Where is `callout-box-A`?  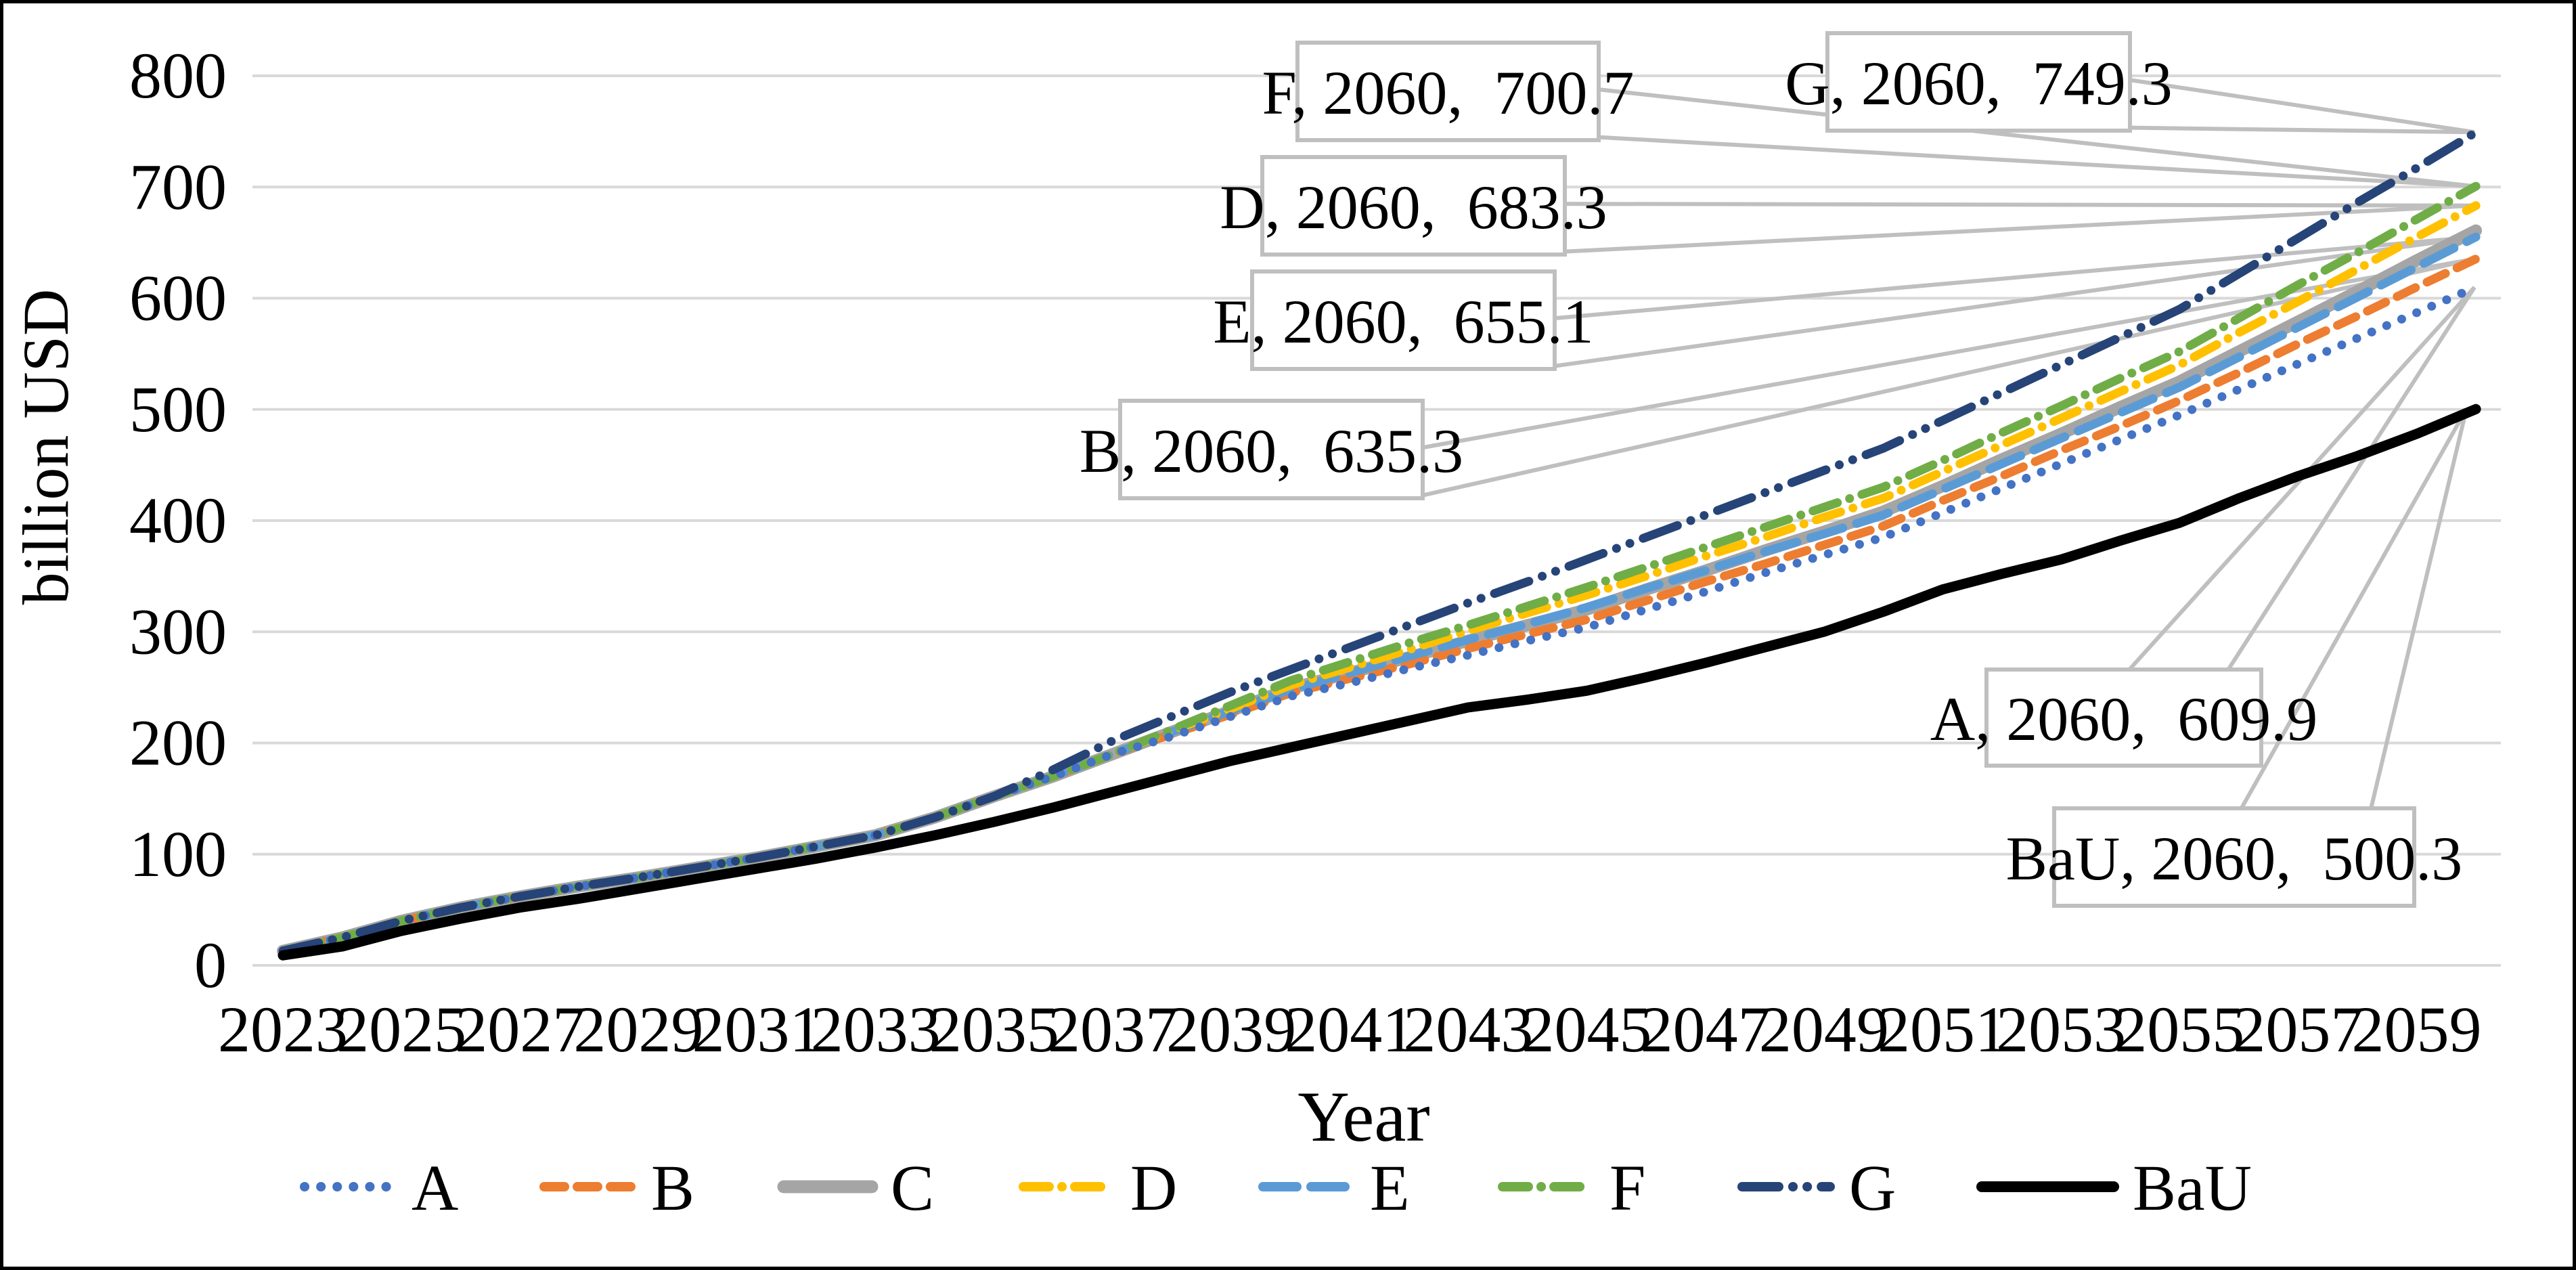 callout-box-A is located at coordinates (2123, 717).